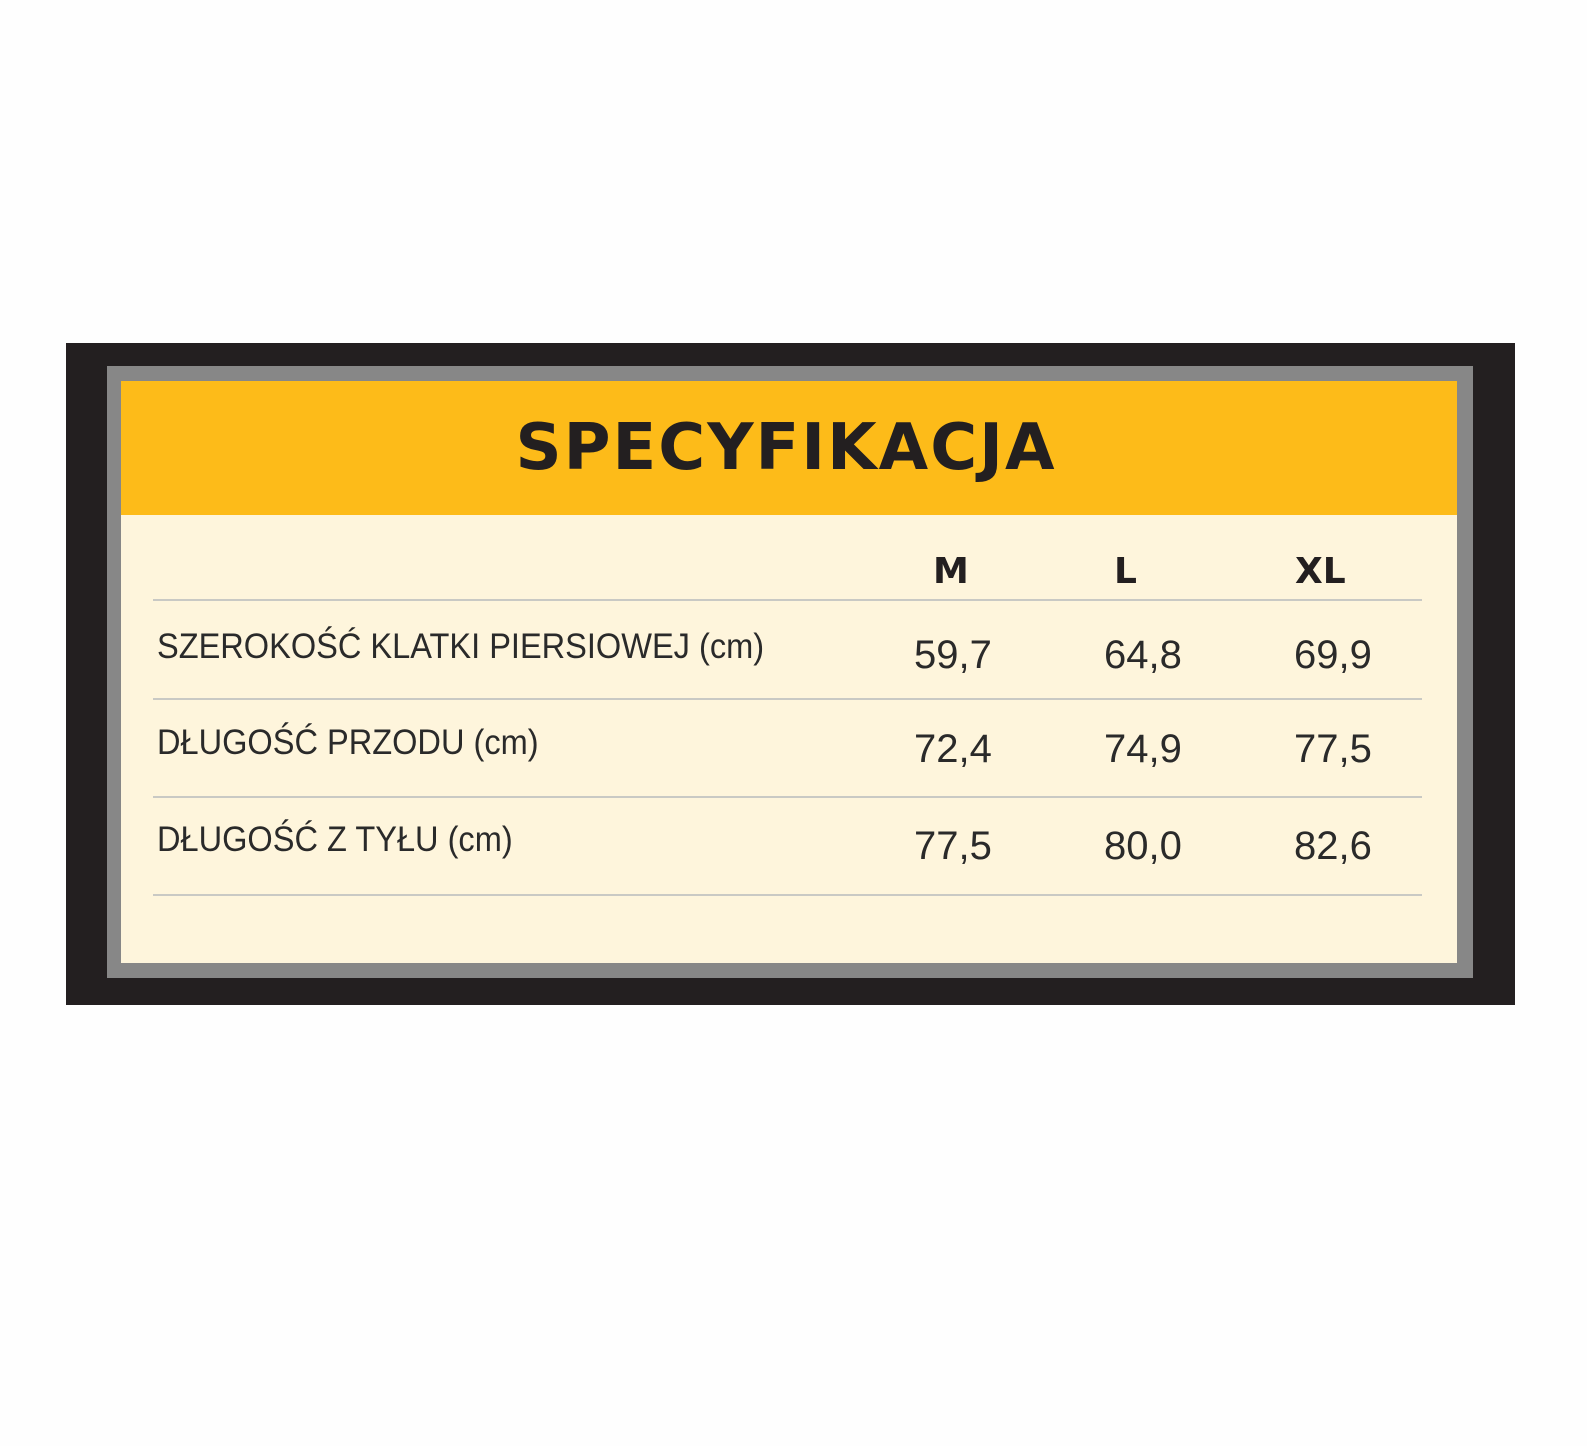 This screenshot has width=1587, height=1446. Describe the element at coordinates (786, 448) in the screenshot. I see `spec-title: SPECYFIKACJA` at that location.